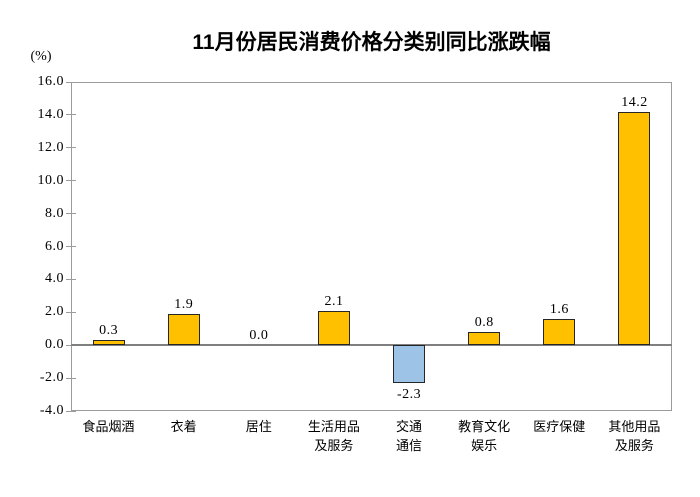 The image size is (700, 497). I want to click on bar-value-label-5: 0.8, so click(484, 323).